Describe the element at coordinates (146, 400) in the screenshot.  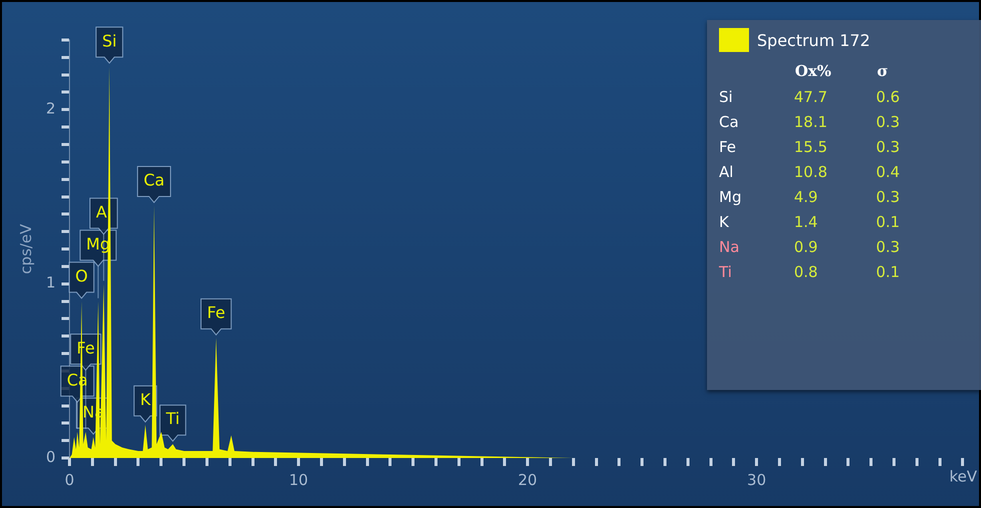
I see `annotation: K` at that location.